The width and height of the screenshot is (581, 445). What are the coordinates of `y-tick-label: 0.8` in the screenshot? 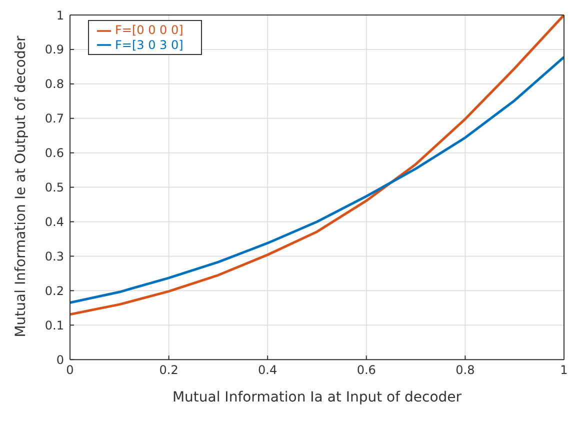 It's located at (54, 84).